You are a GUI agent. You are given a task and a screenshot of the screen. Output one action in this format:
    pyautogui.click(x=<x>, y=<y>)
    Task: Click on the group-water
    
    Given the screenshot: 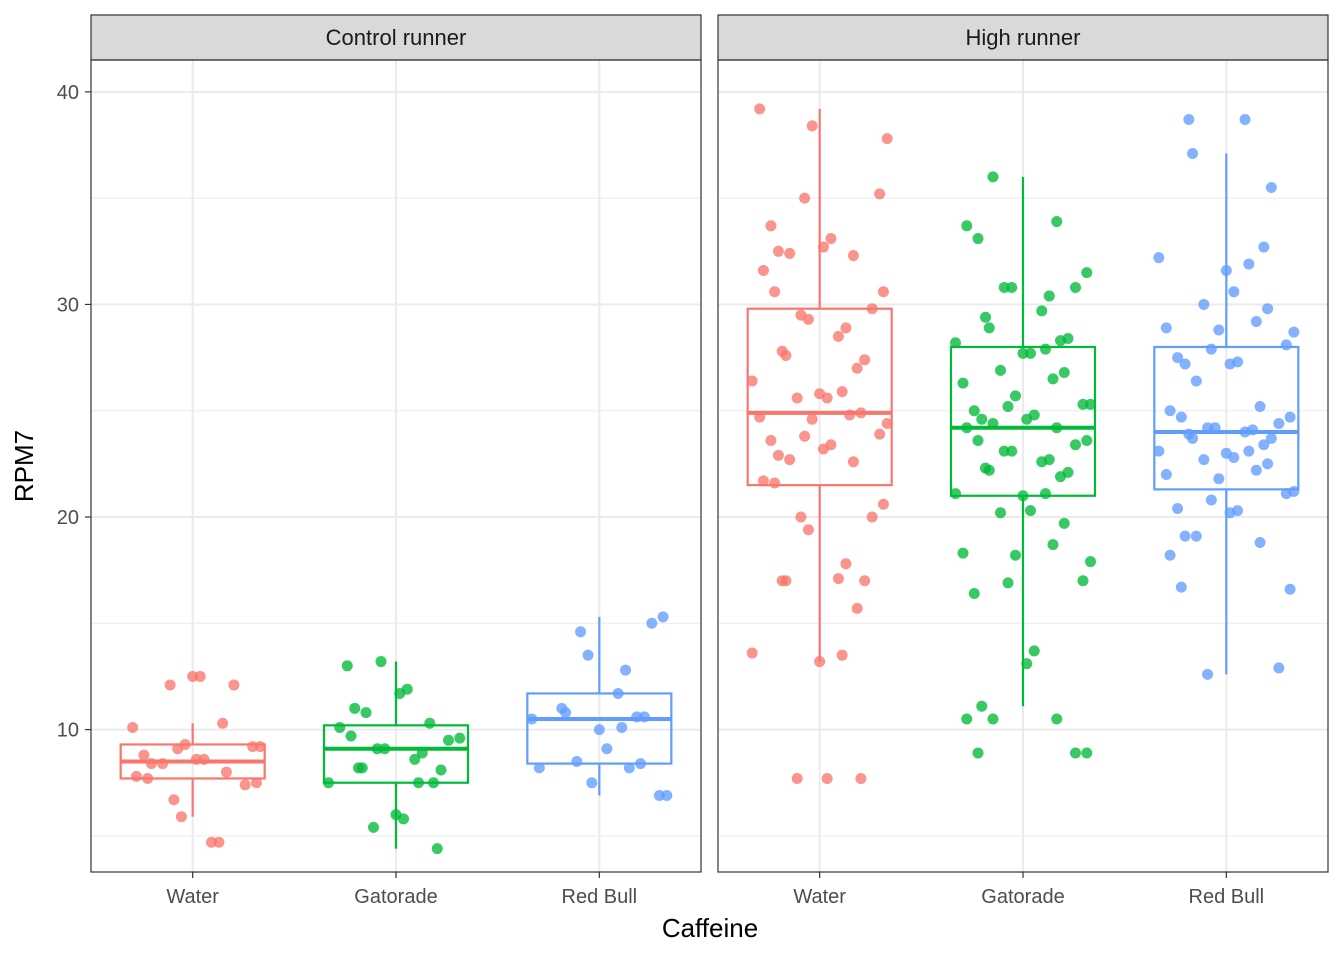 What is the action you would take?
    pyautogui.click(x=819, y=443)
    